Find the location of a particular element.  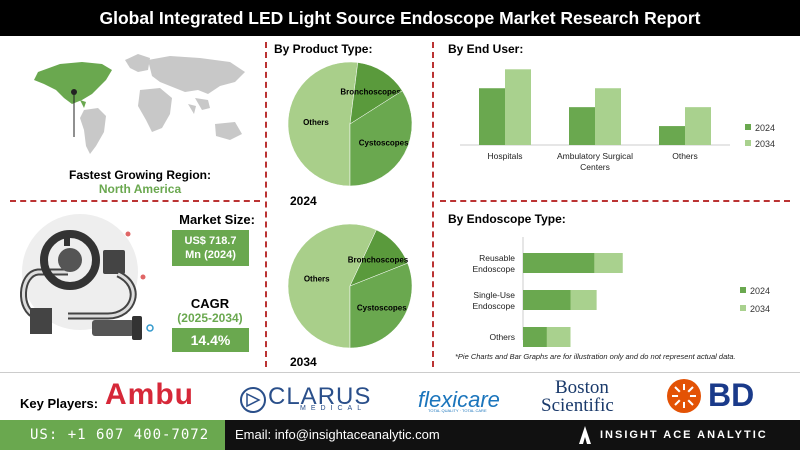

boston-logo-line2: Scientific is located at coordinates (577, 405).